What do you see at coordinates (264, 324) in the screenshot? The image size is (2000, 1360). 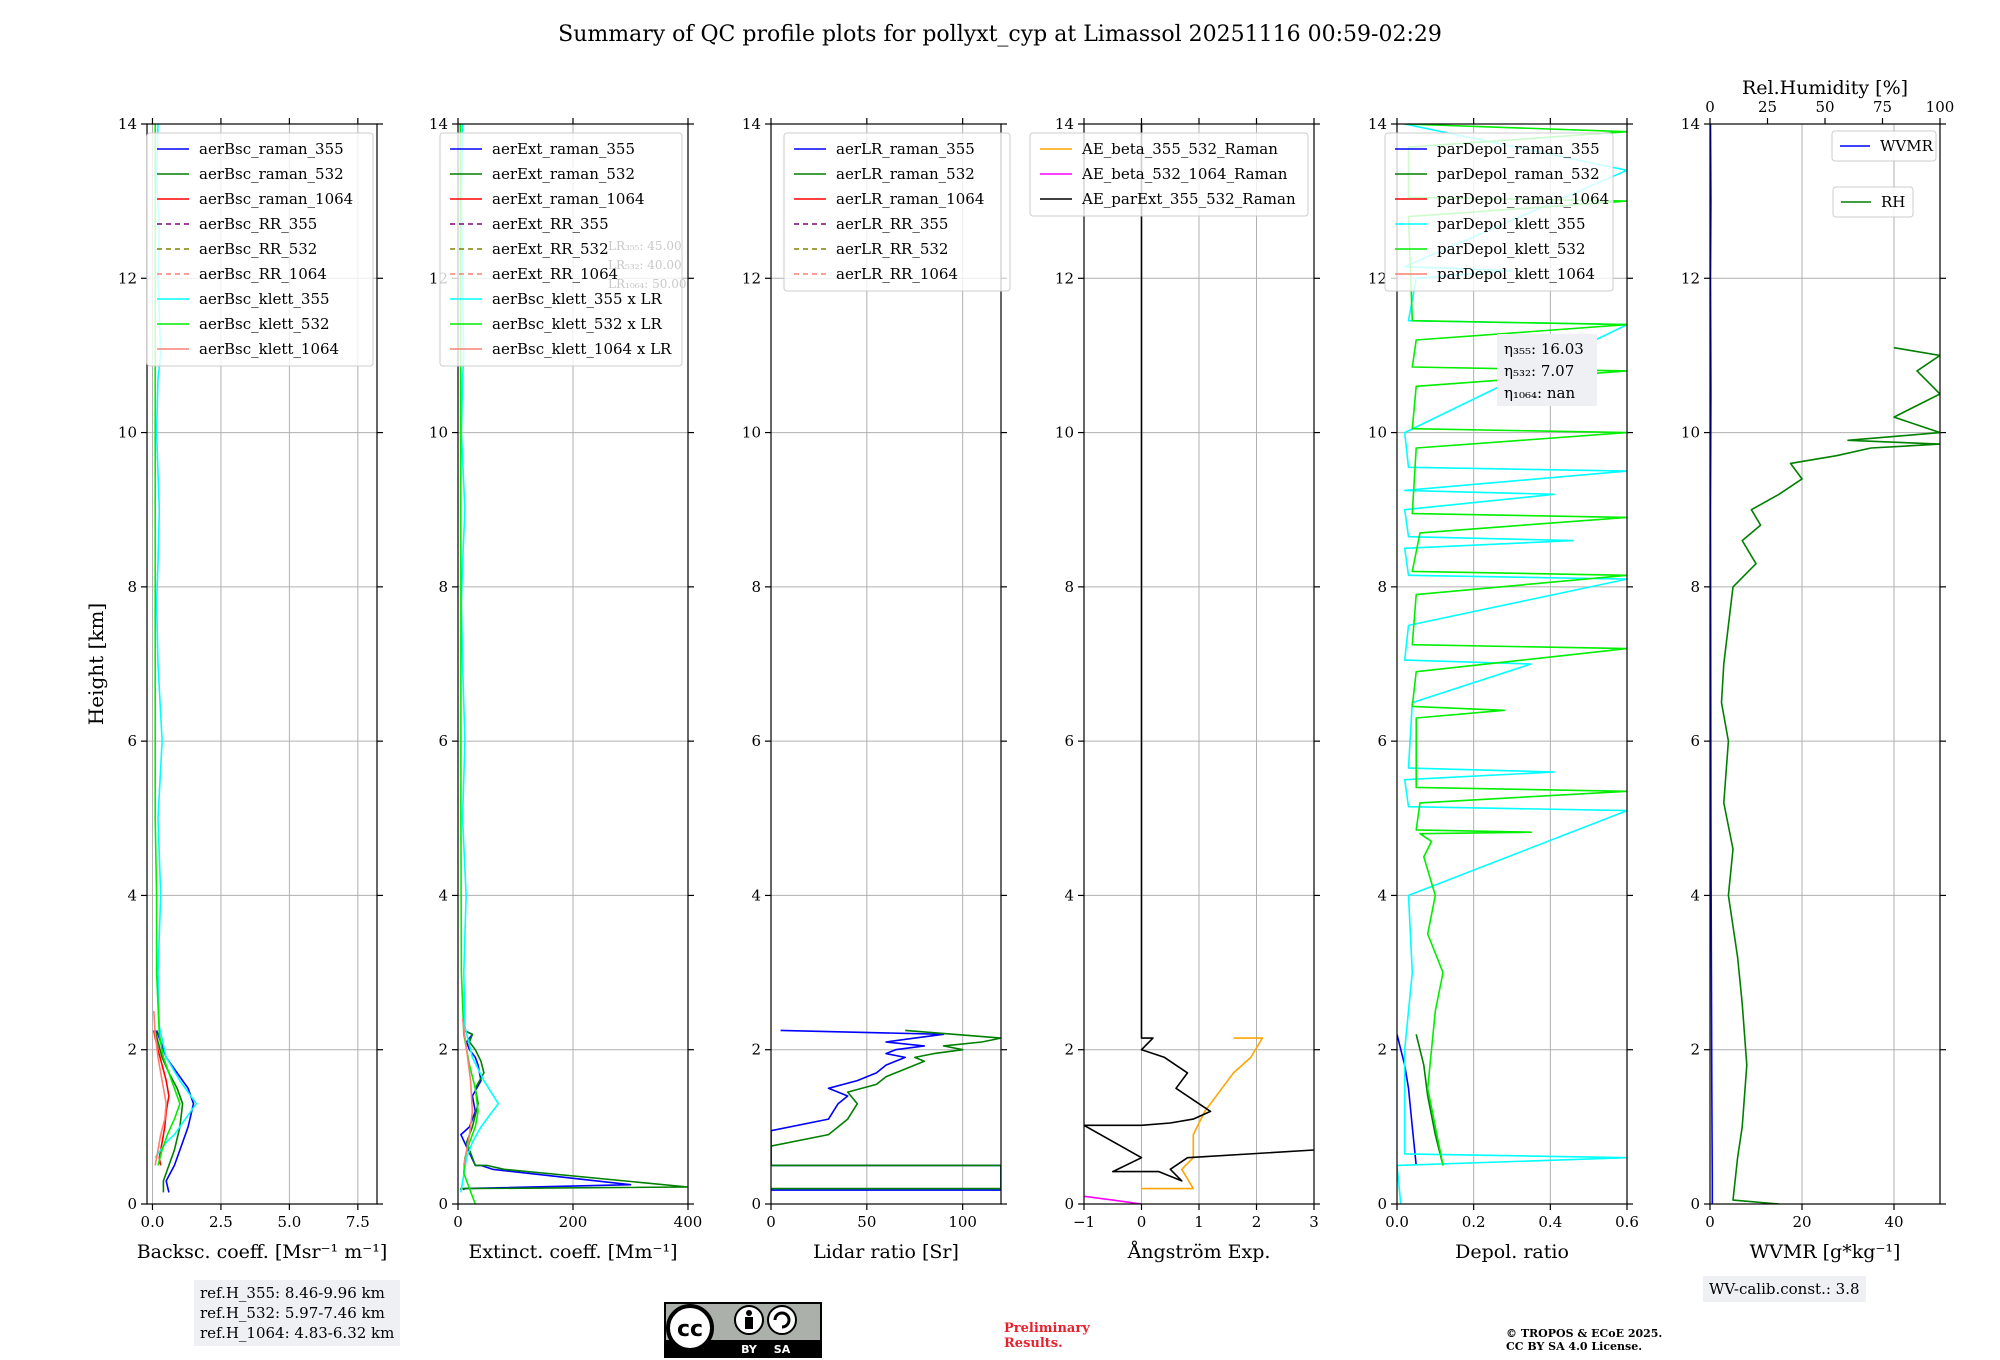 I see `legend-label: aerBsc_klett_532` at bounding box center [264, 324].